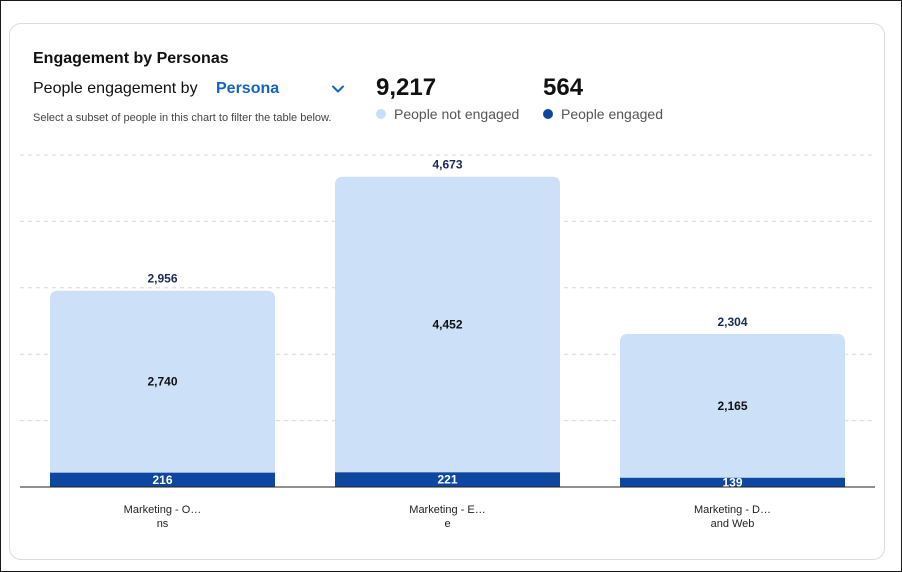  Describe the element at coordinates (733, 524) in the screenshot. I see `x-tick-label: and Web` at that location.